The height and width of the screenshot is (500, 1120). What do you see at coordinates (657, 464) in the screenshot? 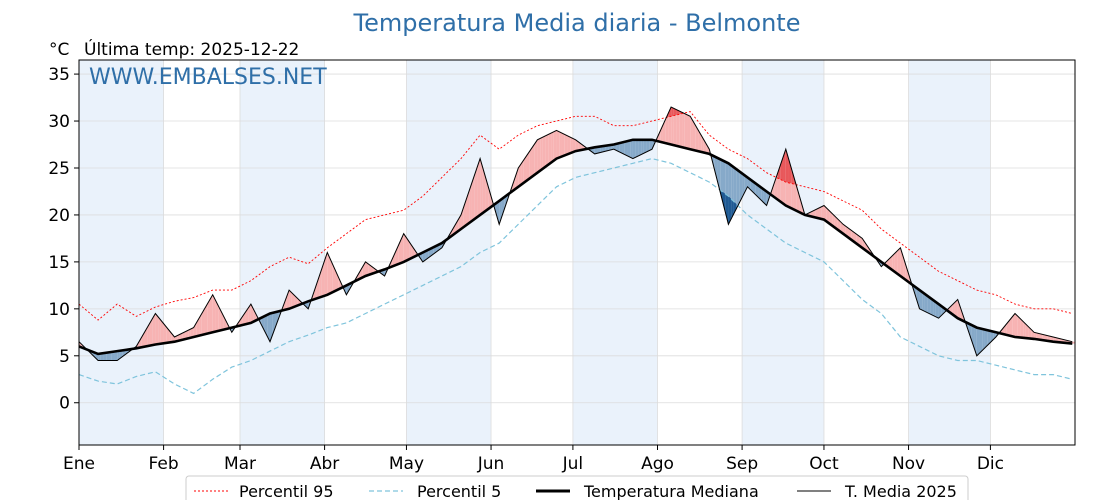
I see `x-tick-label-ago: Ago` at bounding box center [657, 464].